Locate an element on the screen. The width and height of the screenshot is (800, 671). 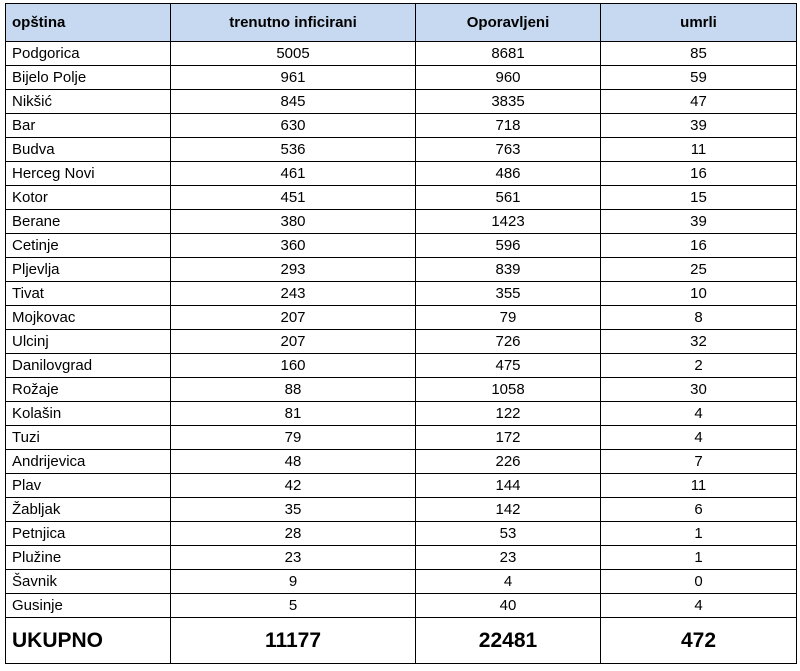
number-cell: 53 is located at coordinates (508, 533).